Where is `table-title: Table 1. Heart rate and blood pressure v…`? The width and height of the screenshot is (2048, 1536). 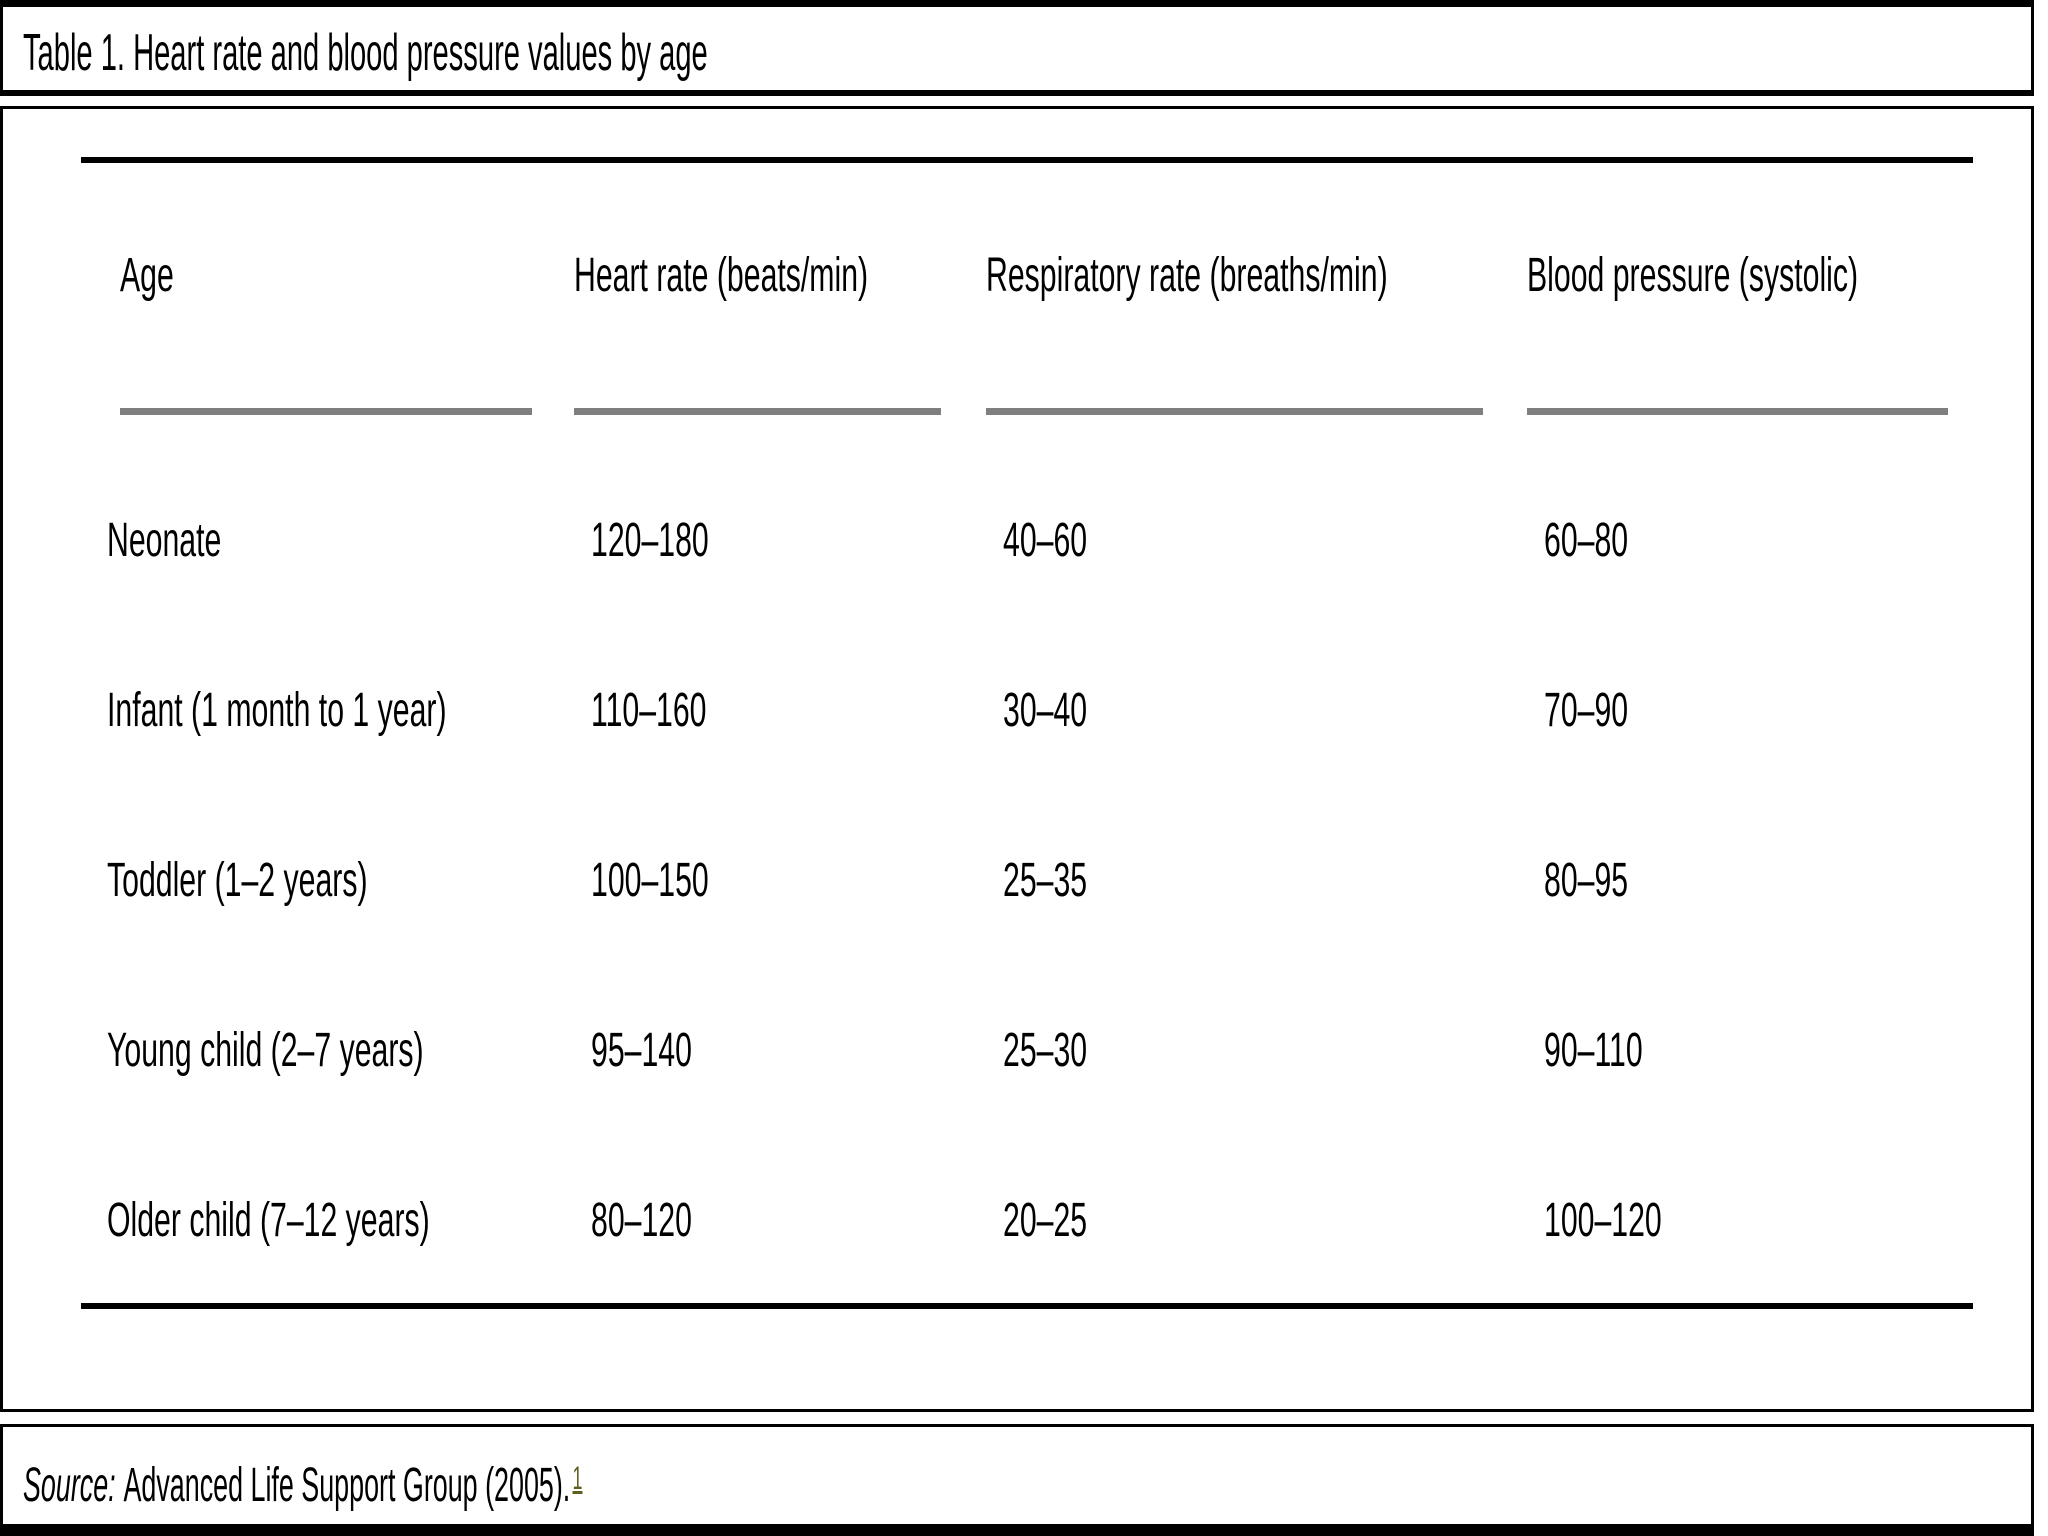 table-title: Table 1. Heart rate and blood pressure v… is located at coordinates (365, 52).